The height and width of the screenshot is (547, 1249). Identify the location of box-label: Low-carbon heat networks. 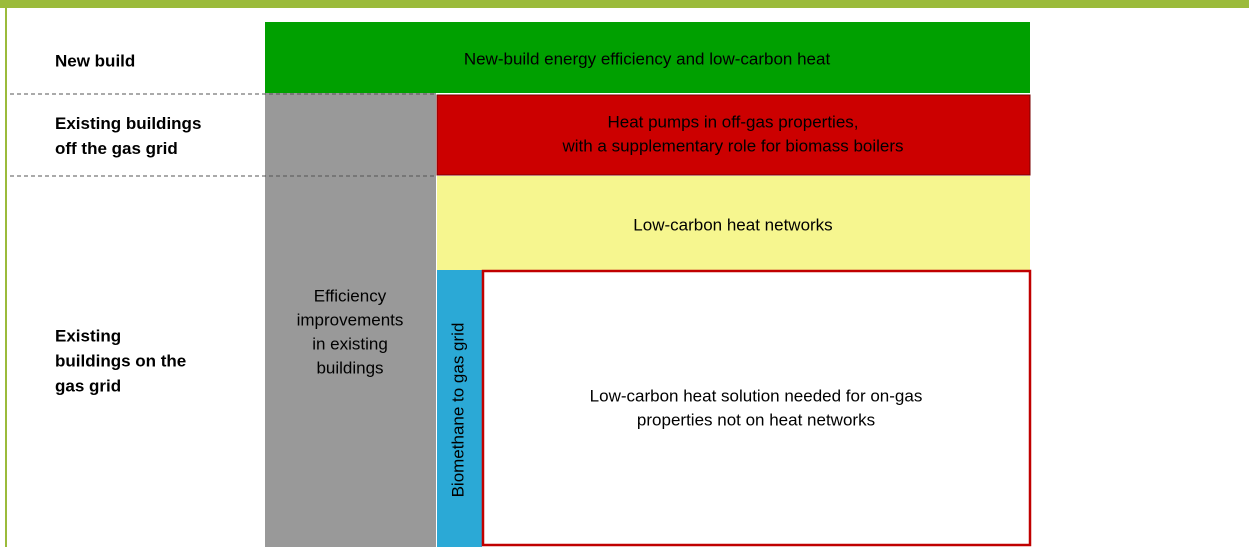
(732, 224).